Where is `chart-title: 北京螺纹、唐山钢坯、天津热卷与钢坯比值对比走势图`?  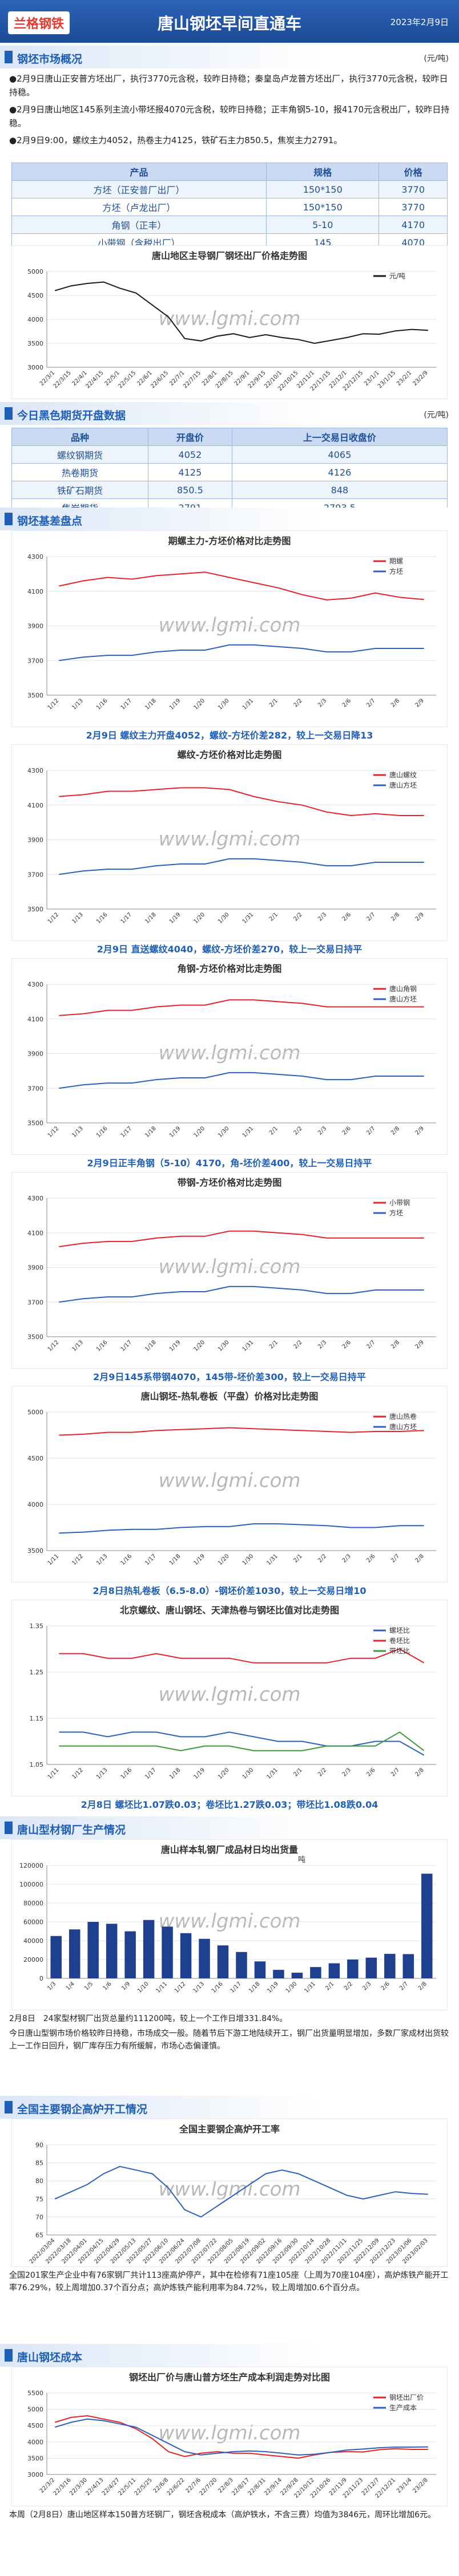 chart-title: 北京螺纹、唐山钢坯、天津热卷与钢坯比值对比走势图 is located at coordinates (230, 1611).